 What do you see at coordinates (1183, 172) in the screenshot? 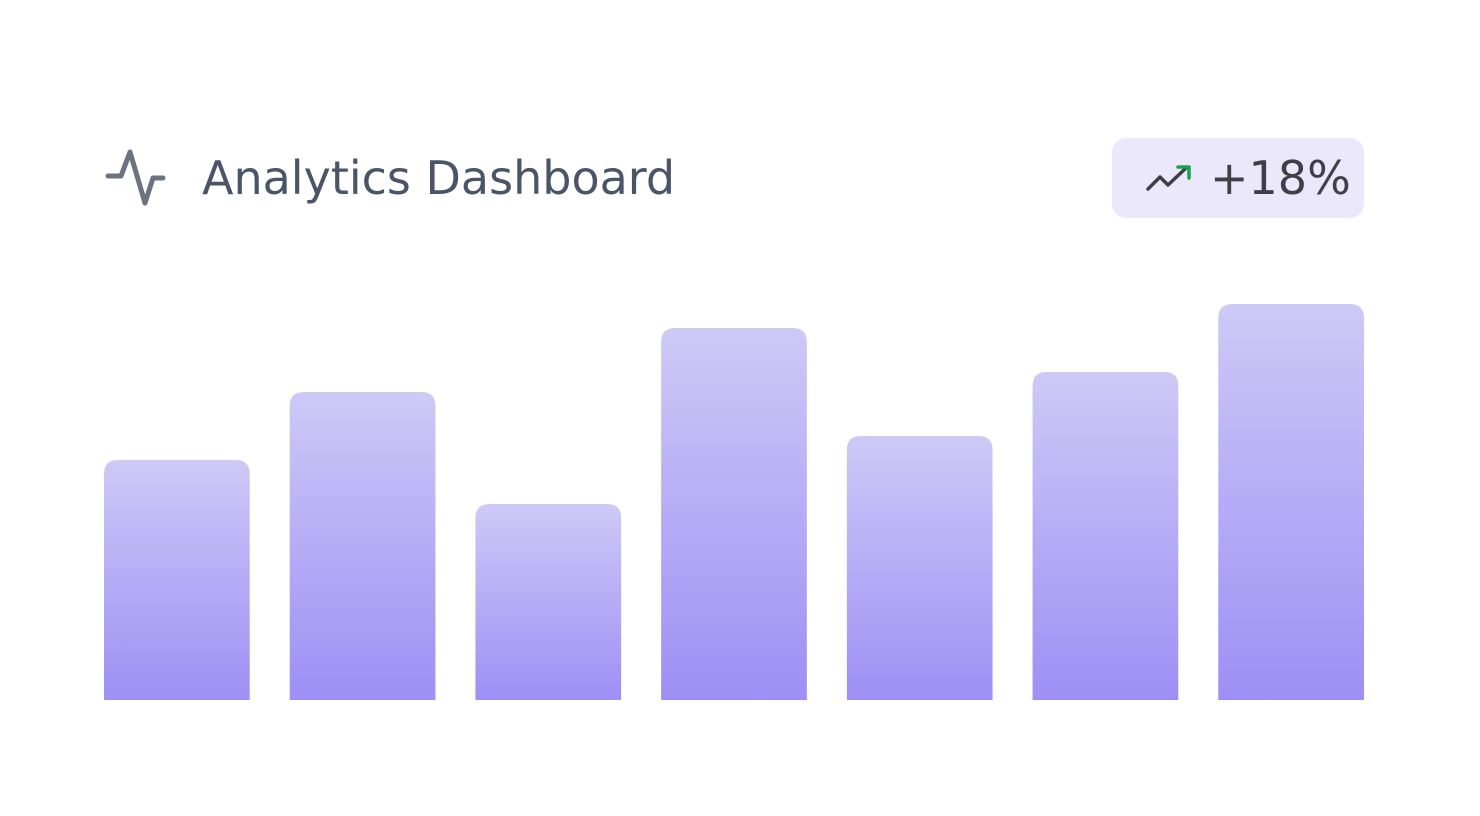
I see `trend-arrowhead` at bounding box center [1183, 172].